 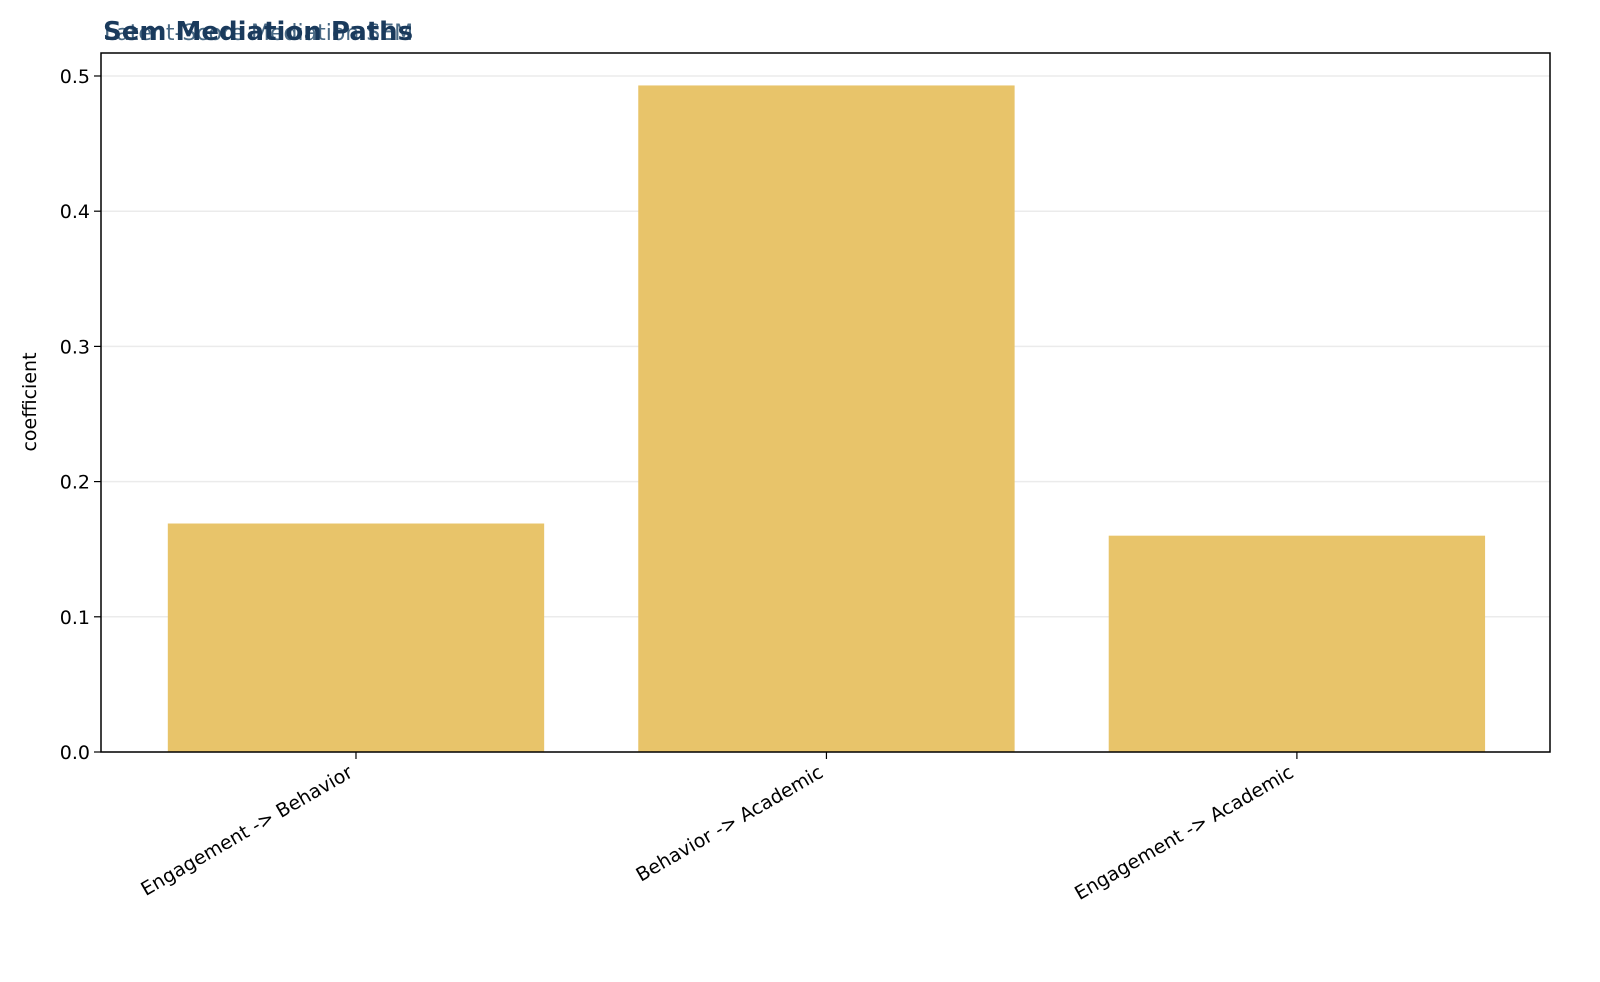 I want to click on y-tick-label: 0.0, so click(x=75, y=753).